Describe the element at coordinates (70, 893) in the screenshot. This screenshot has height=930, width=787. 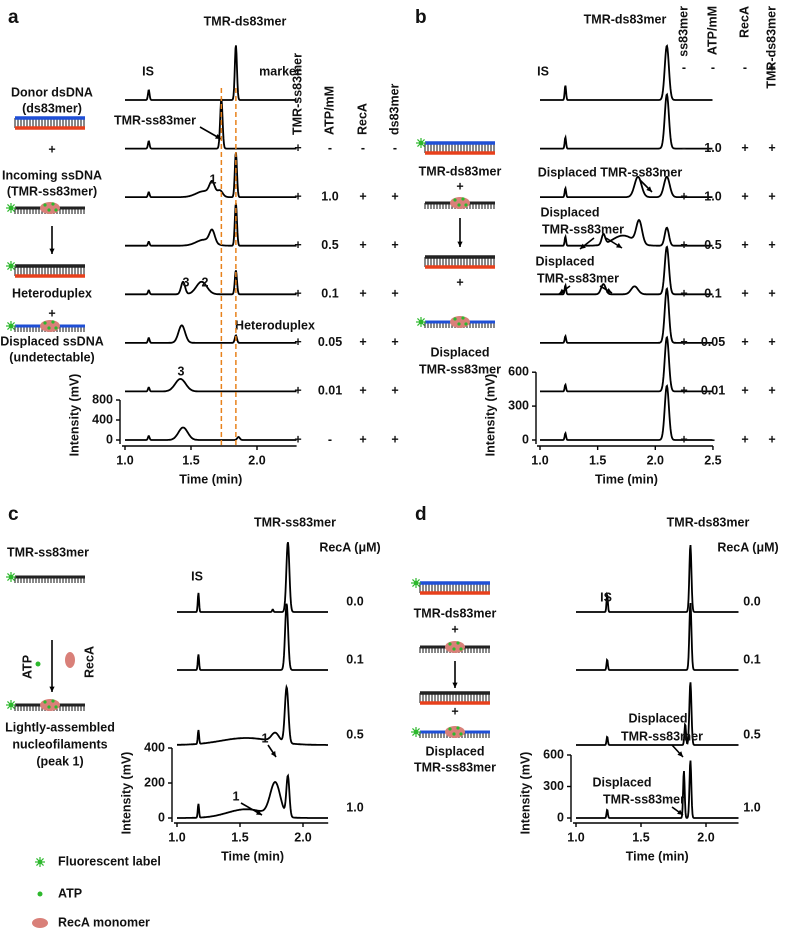
I see `legend-label: ATP` at that location.